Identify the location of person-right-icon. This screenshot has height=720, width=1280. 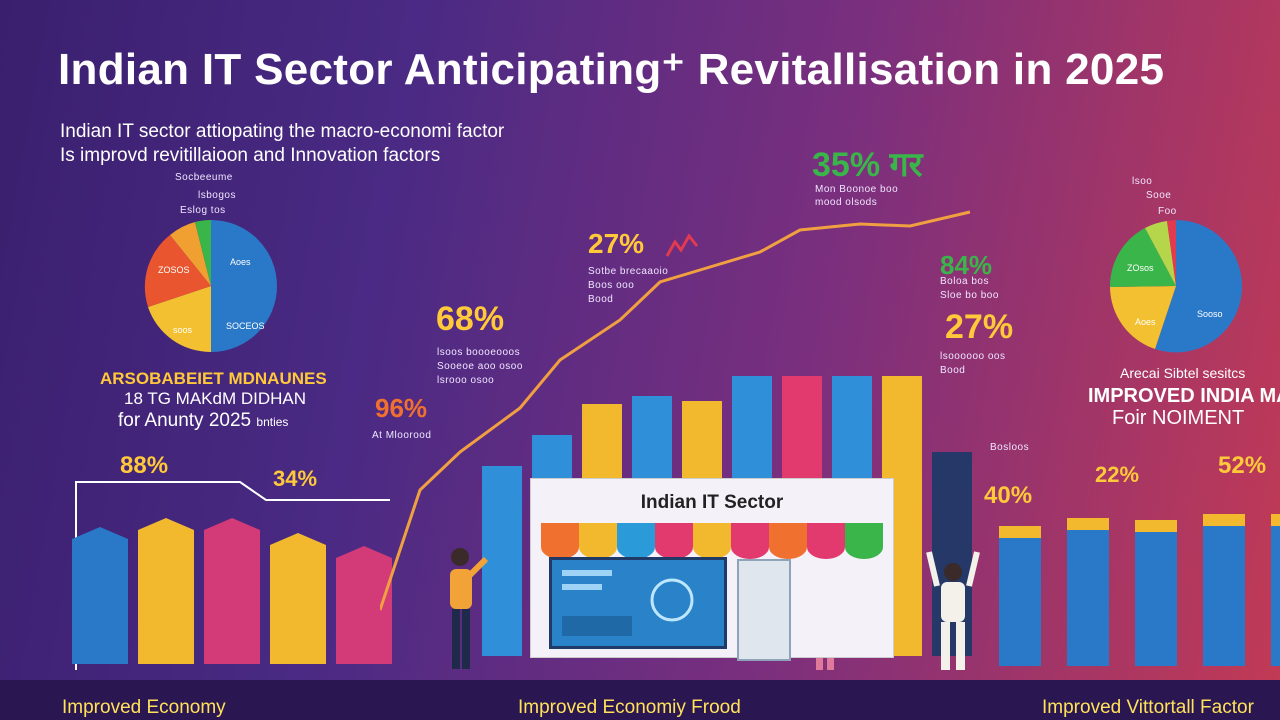
(953, 610).